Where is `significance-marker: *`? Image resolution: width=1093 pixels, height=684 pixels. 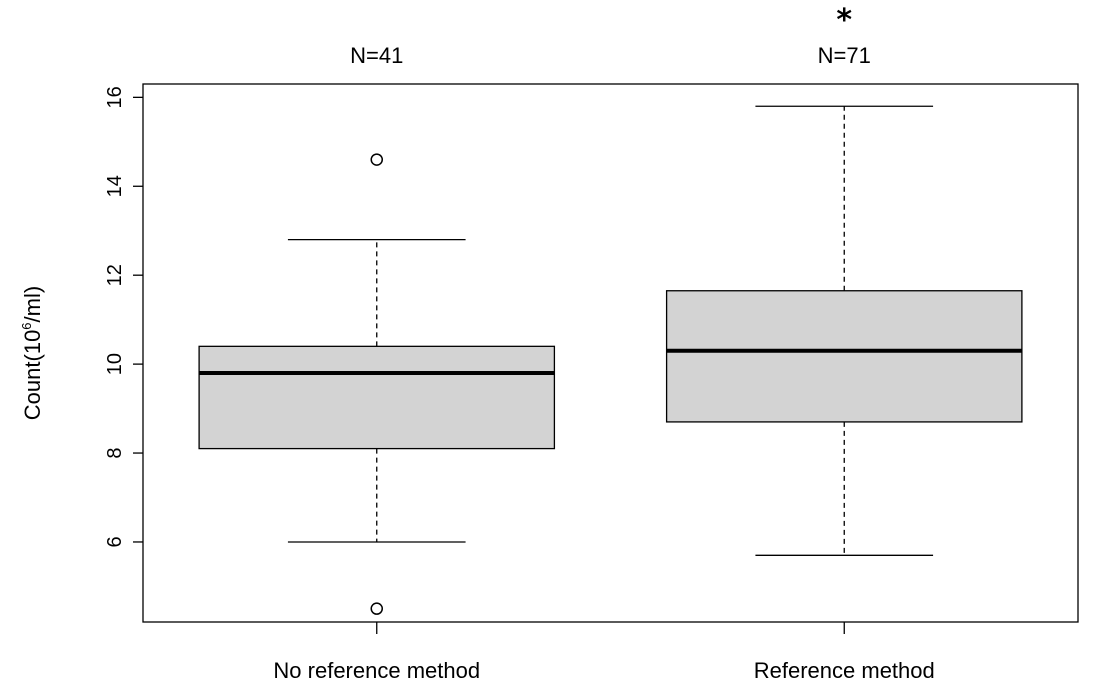 significance-marker: * is located at coordinates (844, 20).